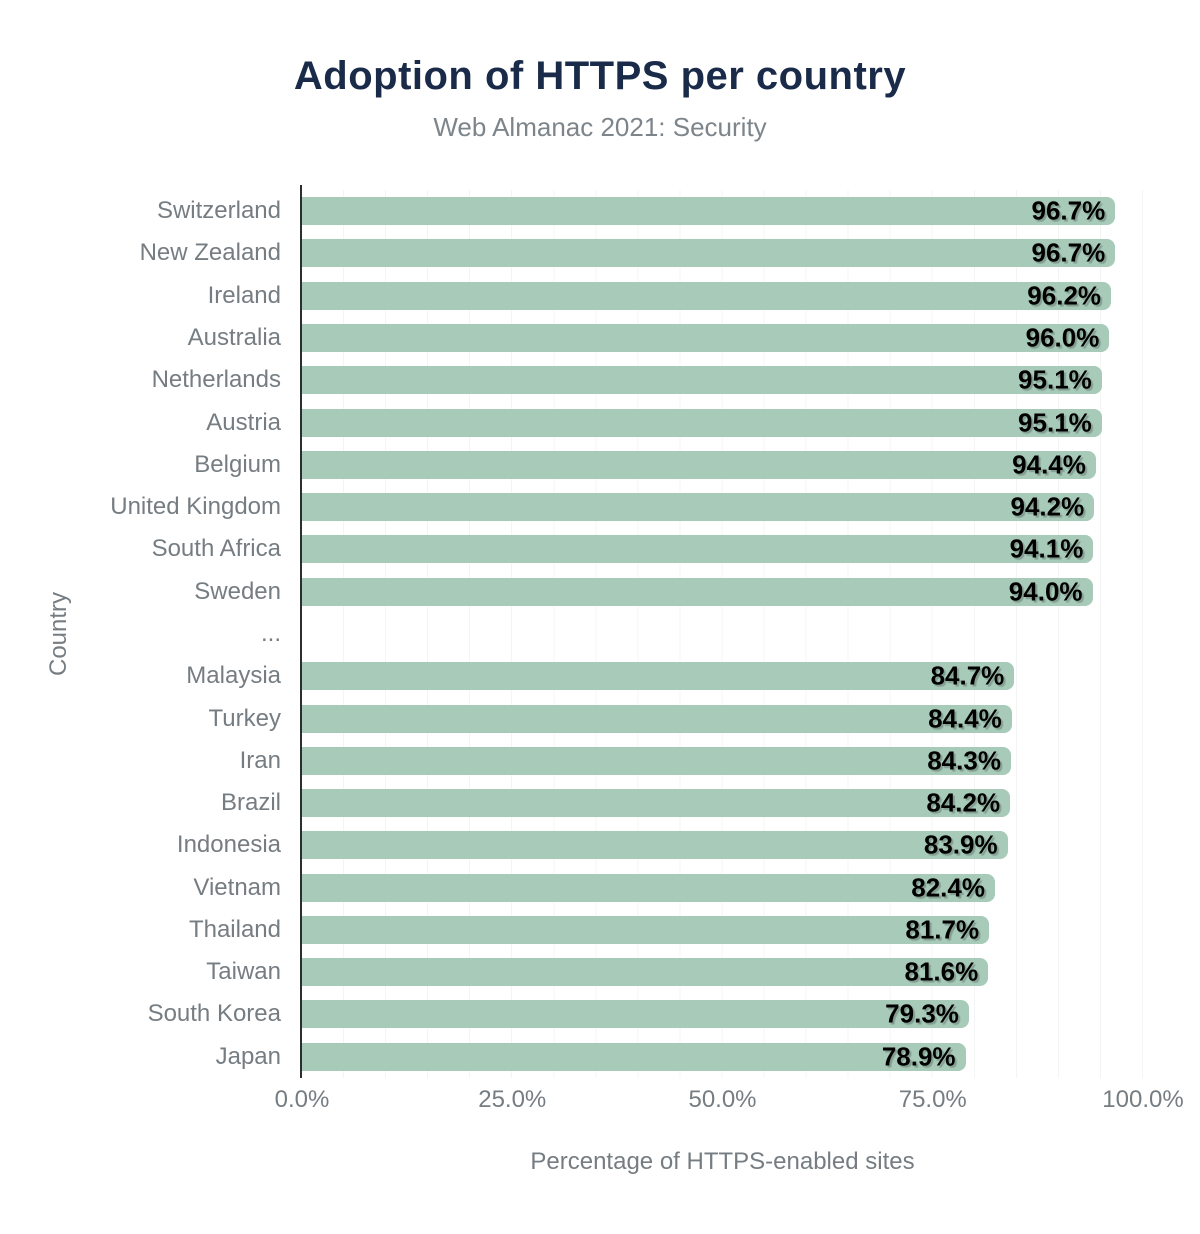 This screenshot has width=1200, height=1234. What do you see at coordinates (656, 802) in the screenshot?
I see `bar: 84.2%` at bounding box center [656, 802].